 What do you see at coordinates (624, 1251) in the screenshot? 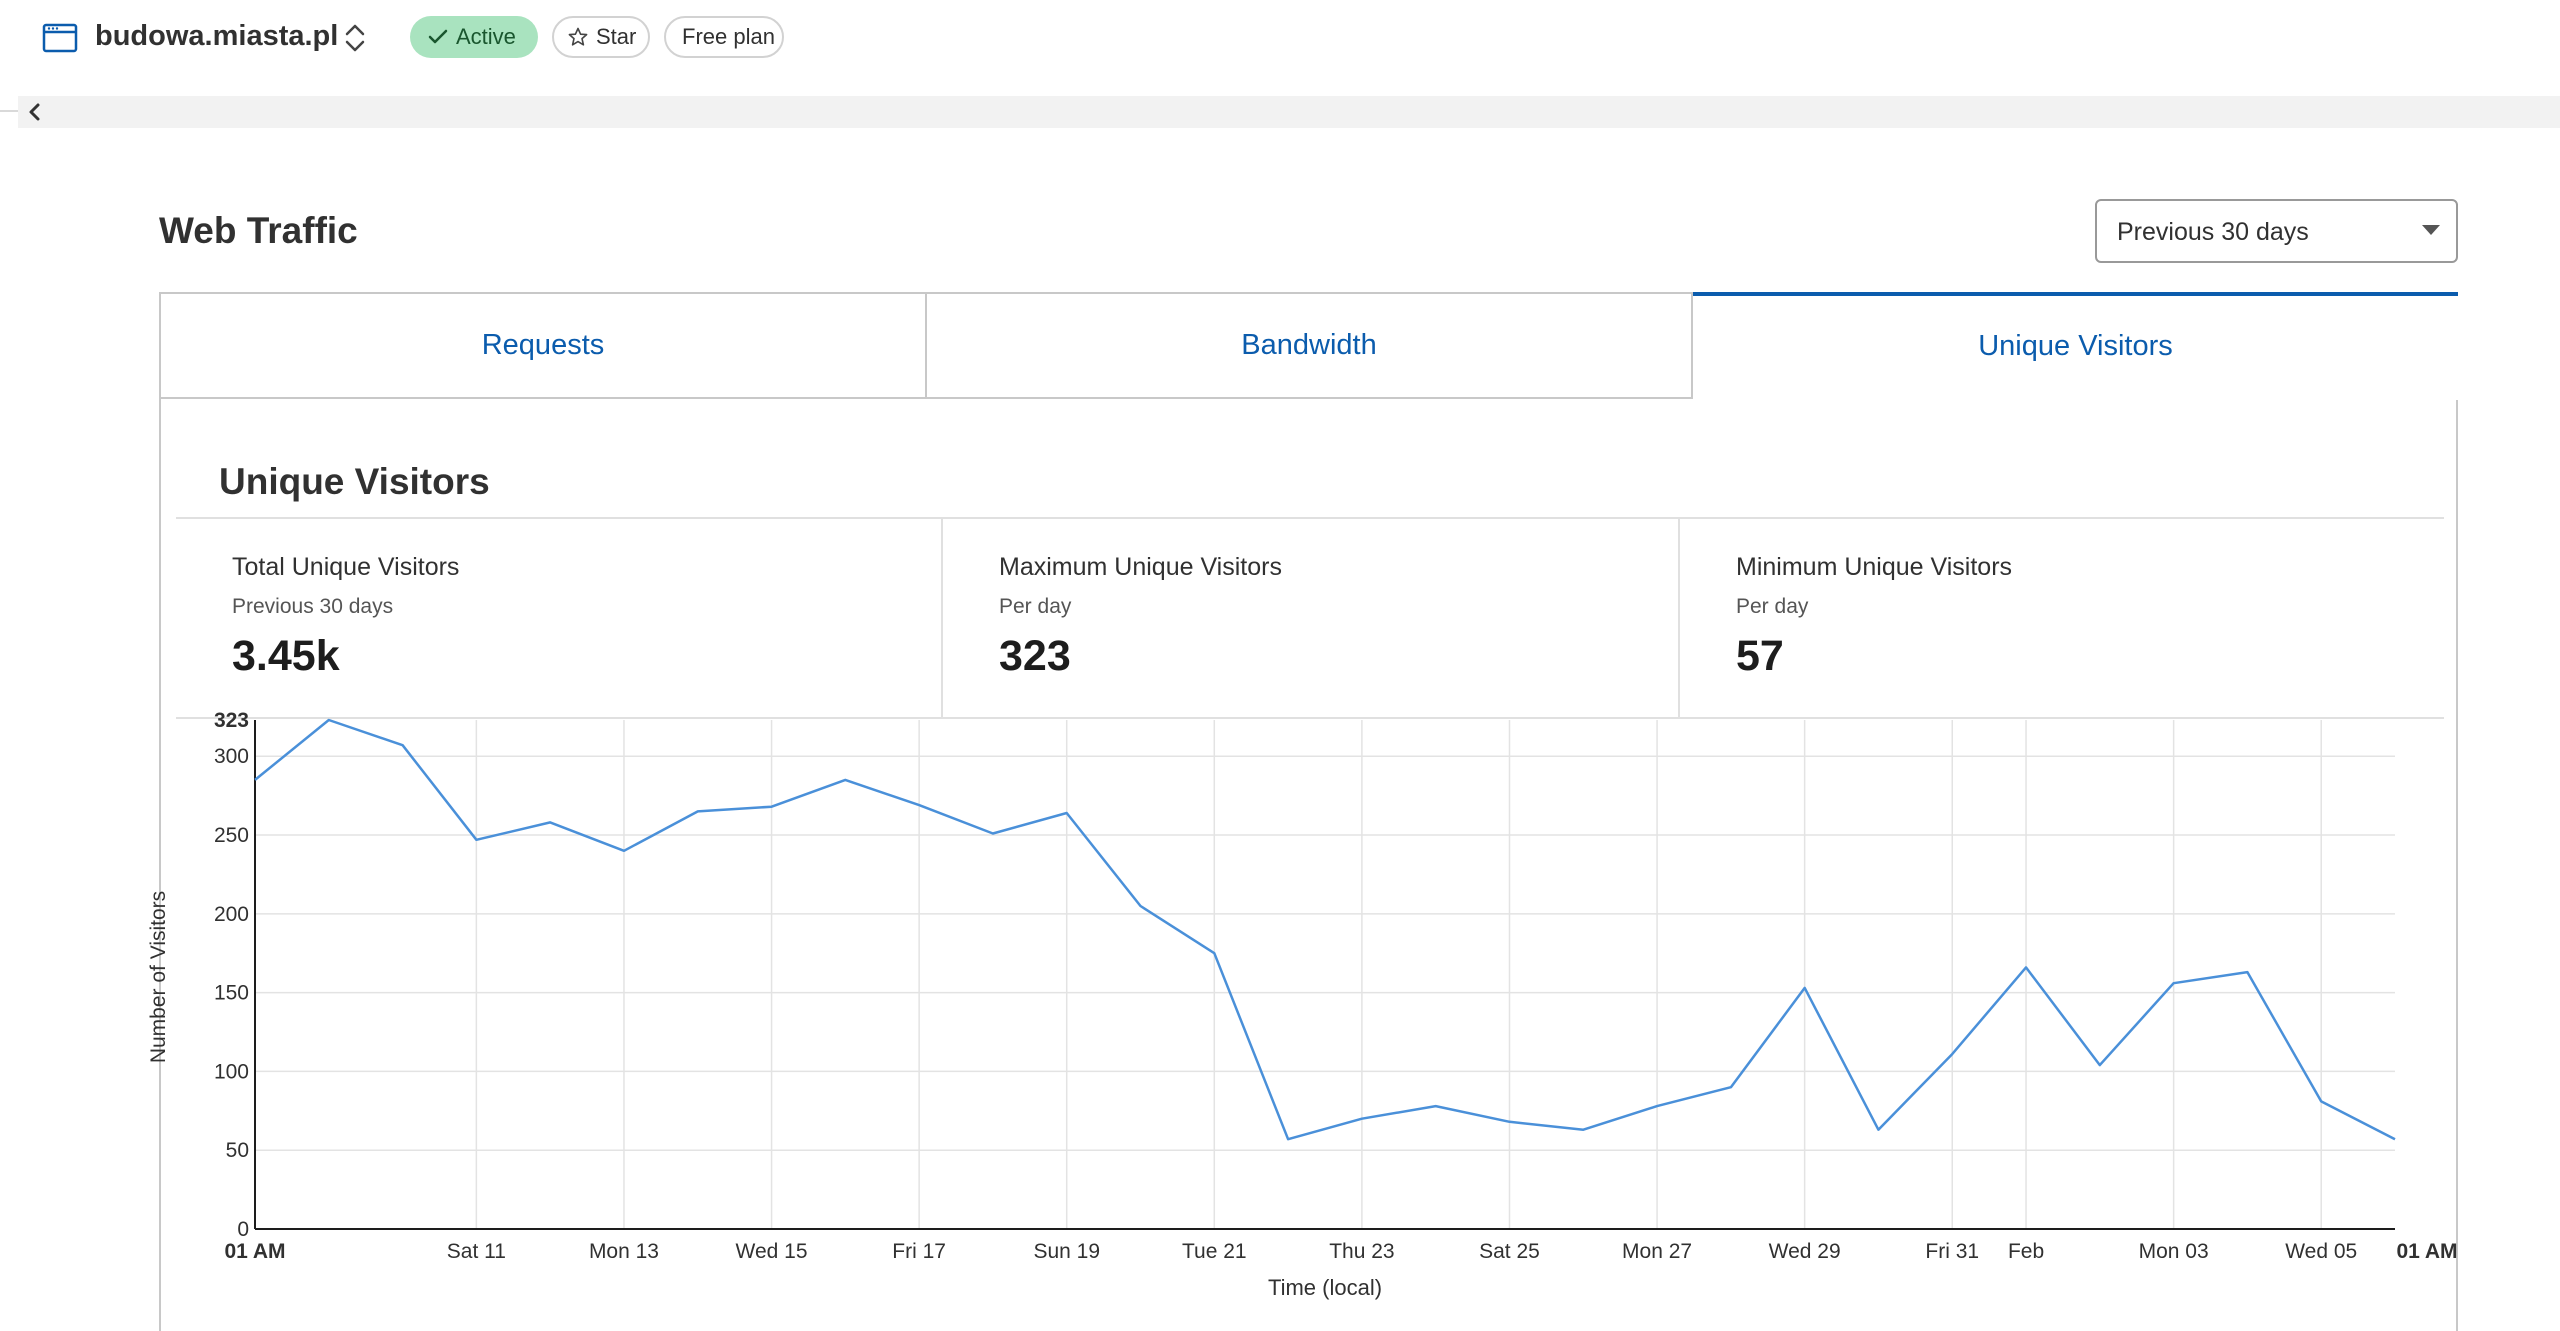
I see `x-tick-label: Mon 13` at bounding box center [624, 1251].